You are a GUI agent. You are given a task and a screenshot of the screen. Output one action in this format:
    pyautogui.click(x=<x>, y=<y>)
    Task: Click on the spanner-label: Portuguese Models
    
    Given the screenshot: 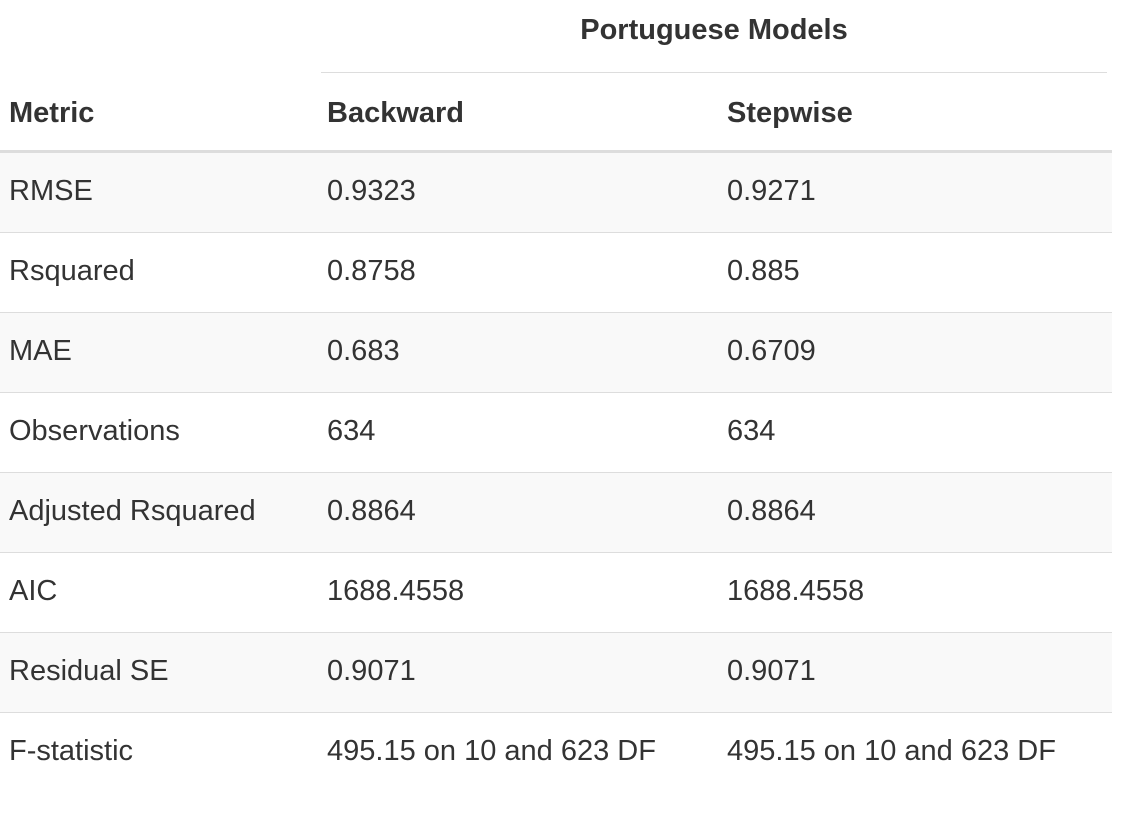 What is the action you would take?
    pyautogui.click(x=714, y=30)
    